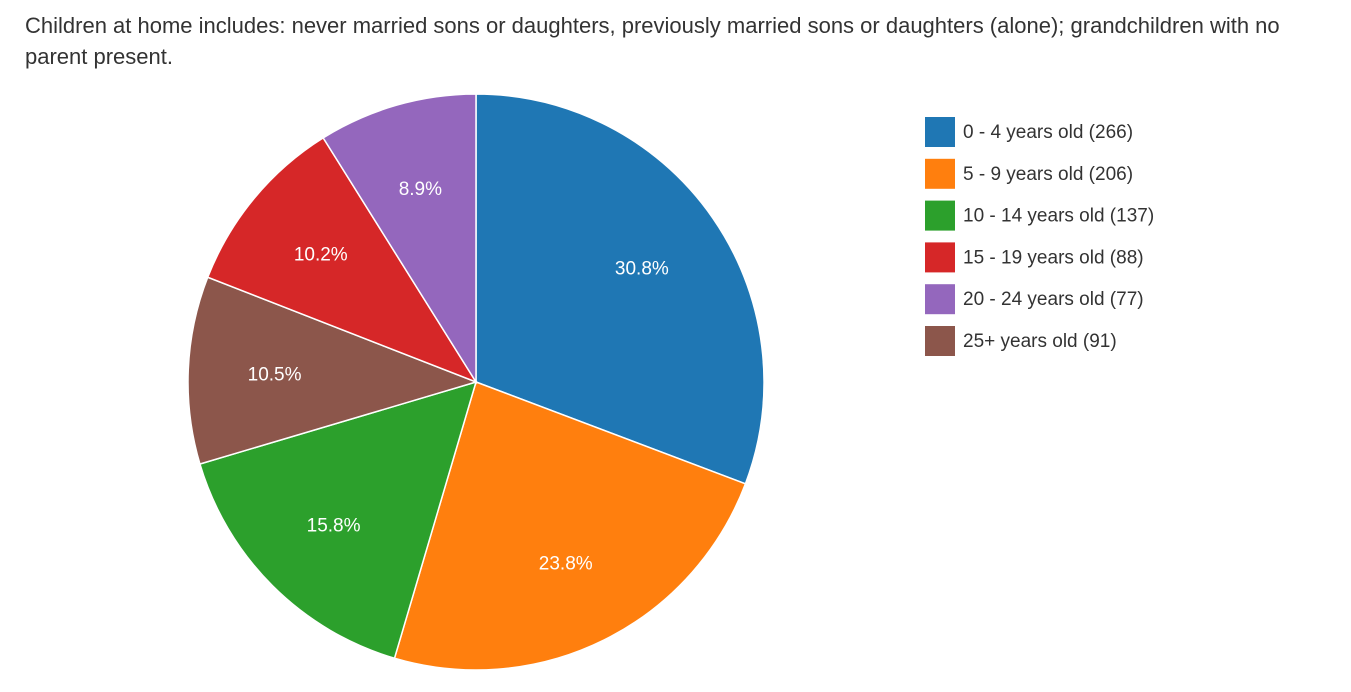 The image size is (1351, 692). Describe the element at coordinates (566, 564) in the screenshot. I see `pie-slice-label-1: 23.8%` at that location.